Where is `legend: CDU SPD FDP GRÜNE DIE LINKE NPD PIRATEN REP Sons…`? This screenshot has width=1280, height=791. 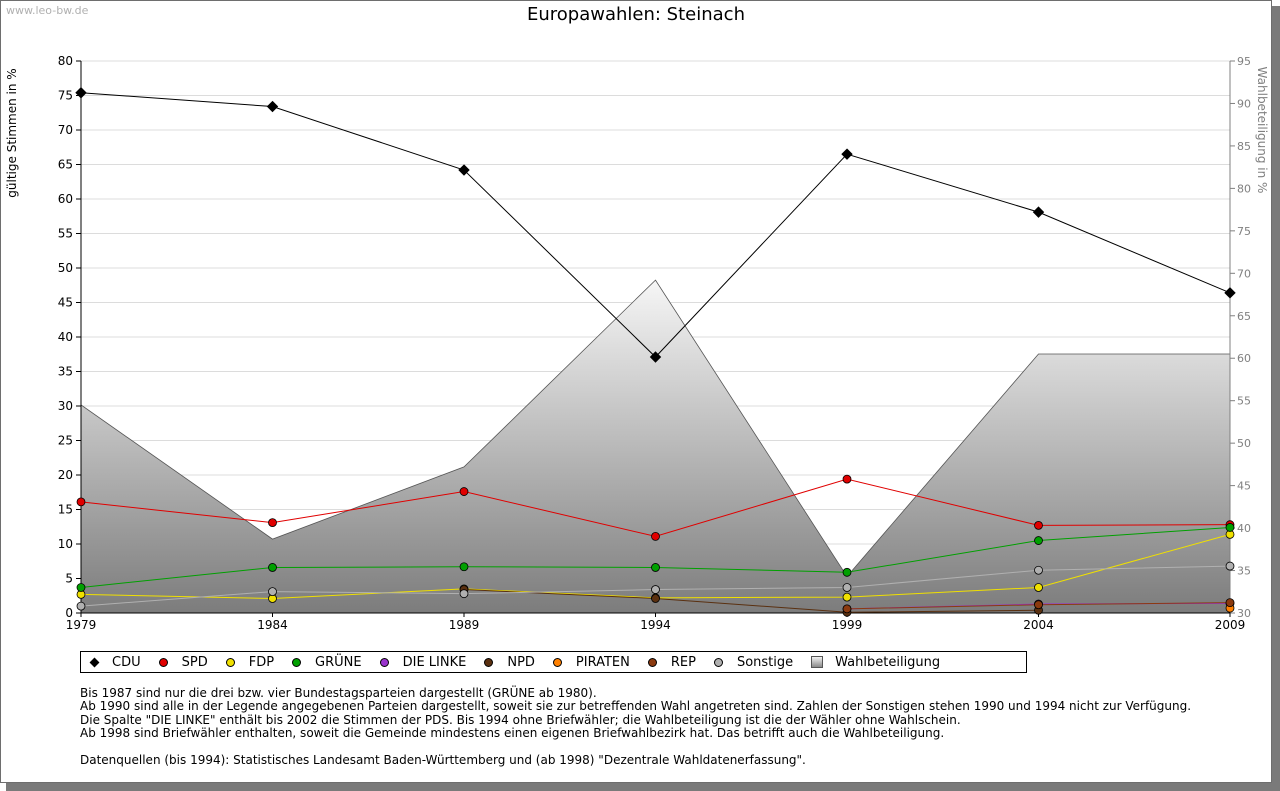
legend: CDU SPD FDP GRÜNE DIE LINKE NPD PIRATEN REP Sons… is located at coordinates (553, 662).